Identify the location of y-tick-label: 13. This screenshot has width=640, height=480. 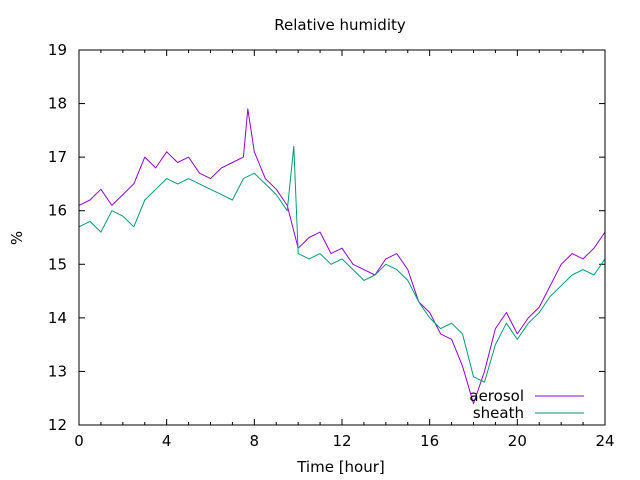
(57, 371).